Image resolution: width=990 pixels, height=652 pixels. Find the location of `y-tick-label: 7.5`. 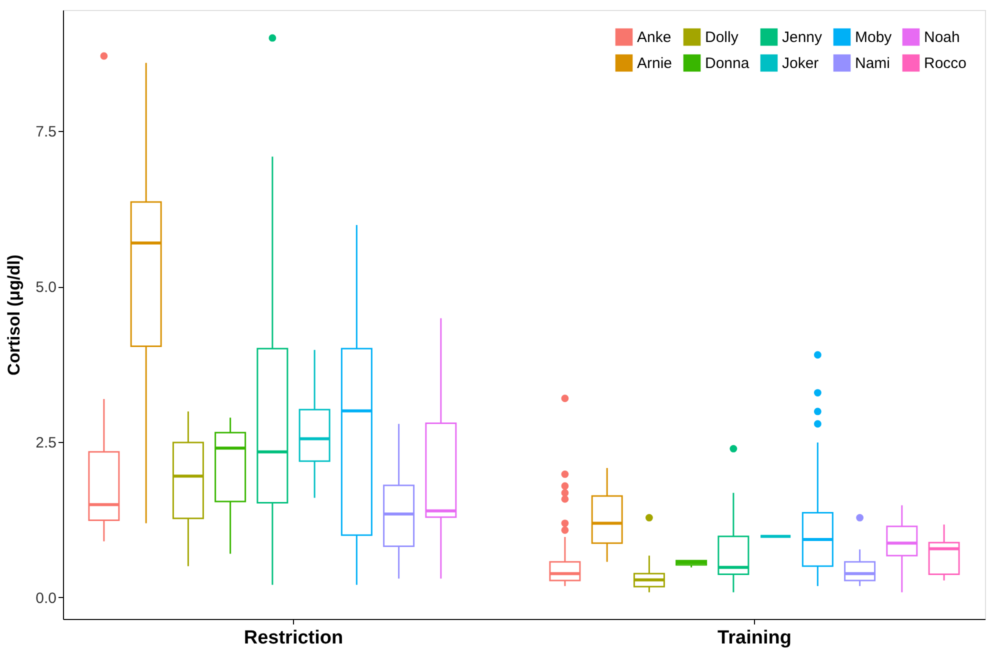

y-tick-label: 7.5 is located at coordinates (46, 132).